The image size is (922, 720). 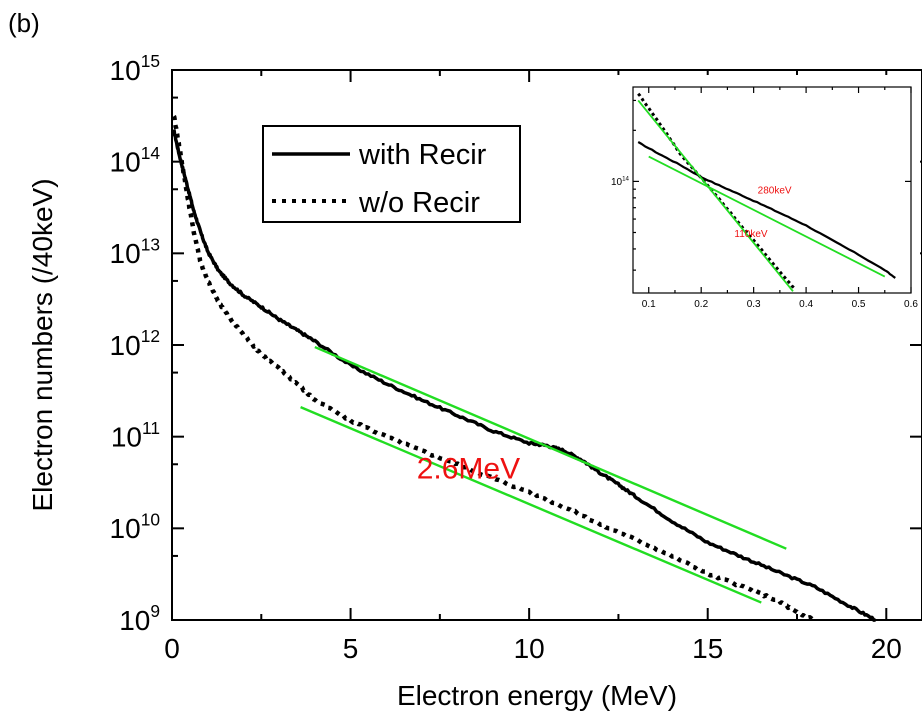 What do you see at coordinates (754, 304) in the screenshot?
I see `inset-x-tick-label: 0.3` at bounding box center [754, 304].